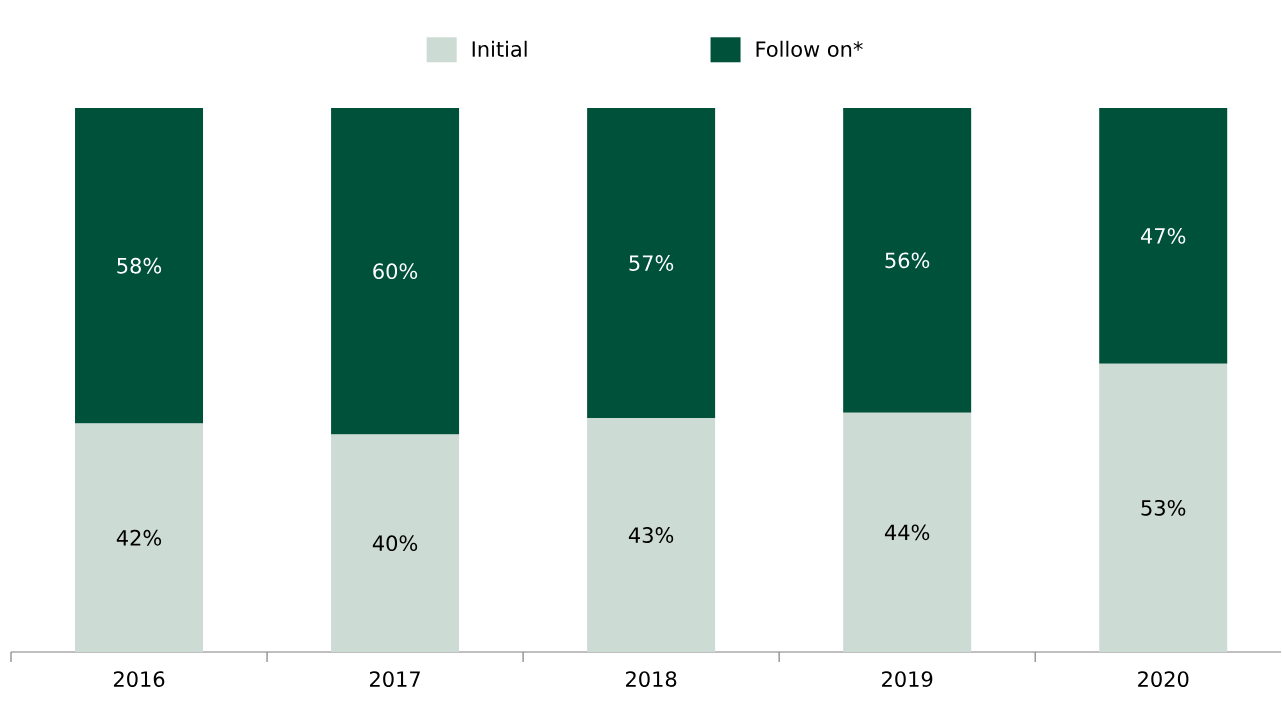  I want to click on legend-label: Initial, so click(499, 48).